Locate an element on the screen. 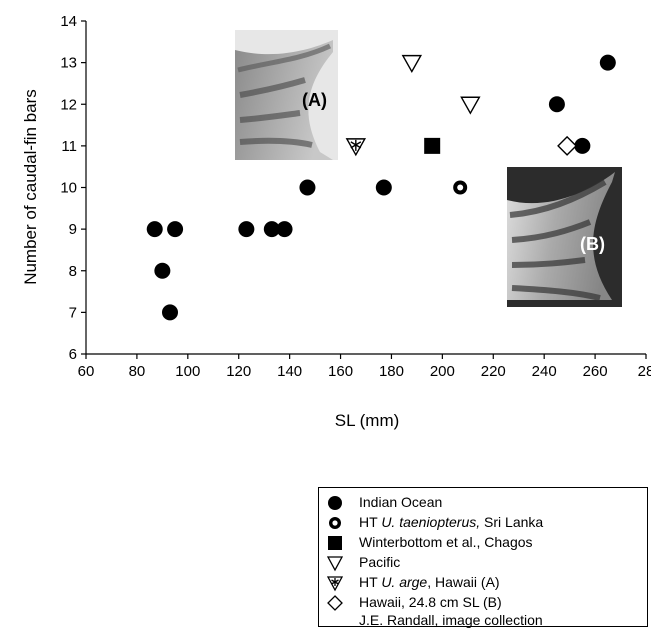  open-diamond-icon is located at coordinates (335, 603).